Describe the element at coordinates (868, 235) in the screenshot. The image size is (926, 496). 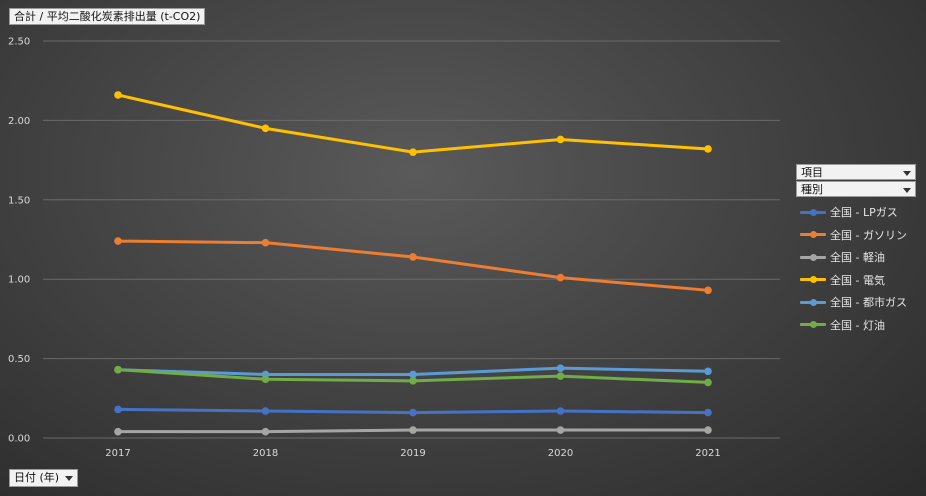
I see `legend-label: 全国 - ガソリン` at that location.